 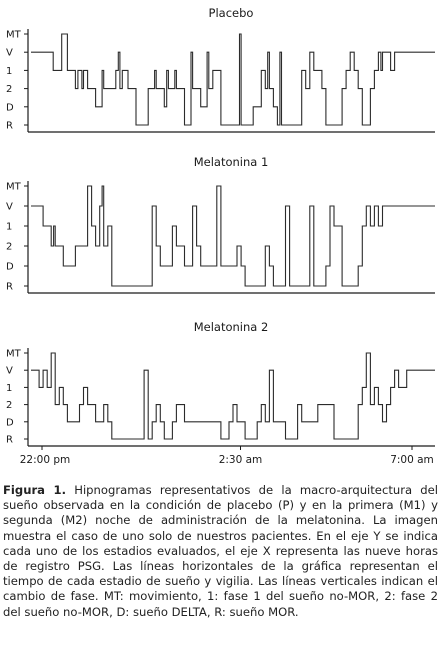 What do you see at coordinates (14, 187) in the screenshot?
I see `y-tick-label-2-MT: MT` at bounding box center [14, 187].